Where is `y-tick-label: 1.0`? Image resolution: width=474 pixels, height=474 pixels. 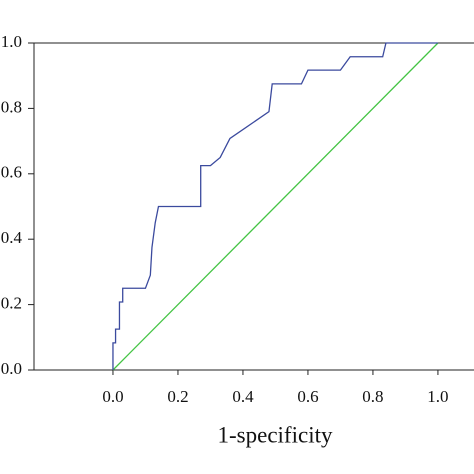 y-tick-label: 1.0 is located at coordinates (11, 41).